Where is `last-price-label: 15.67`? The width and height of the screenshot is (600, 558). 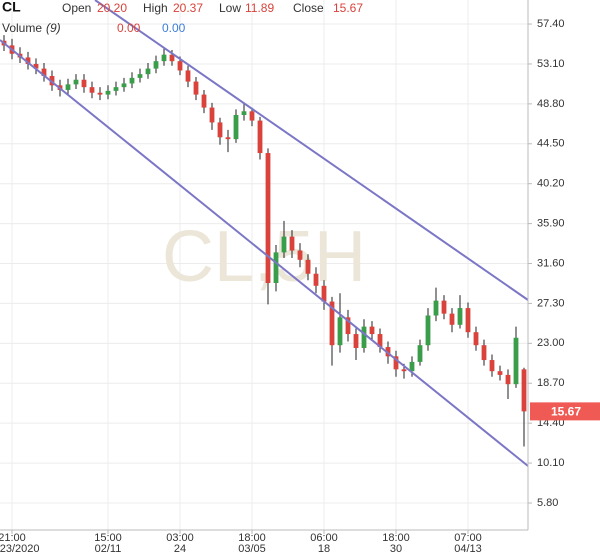 last-price-label: 15.67 is located at coordinates (566, 412).